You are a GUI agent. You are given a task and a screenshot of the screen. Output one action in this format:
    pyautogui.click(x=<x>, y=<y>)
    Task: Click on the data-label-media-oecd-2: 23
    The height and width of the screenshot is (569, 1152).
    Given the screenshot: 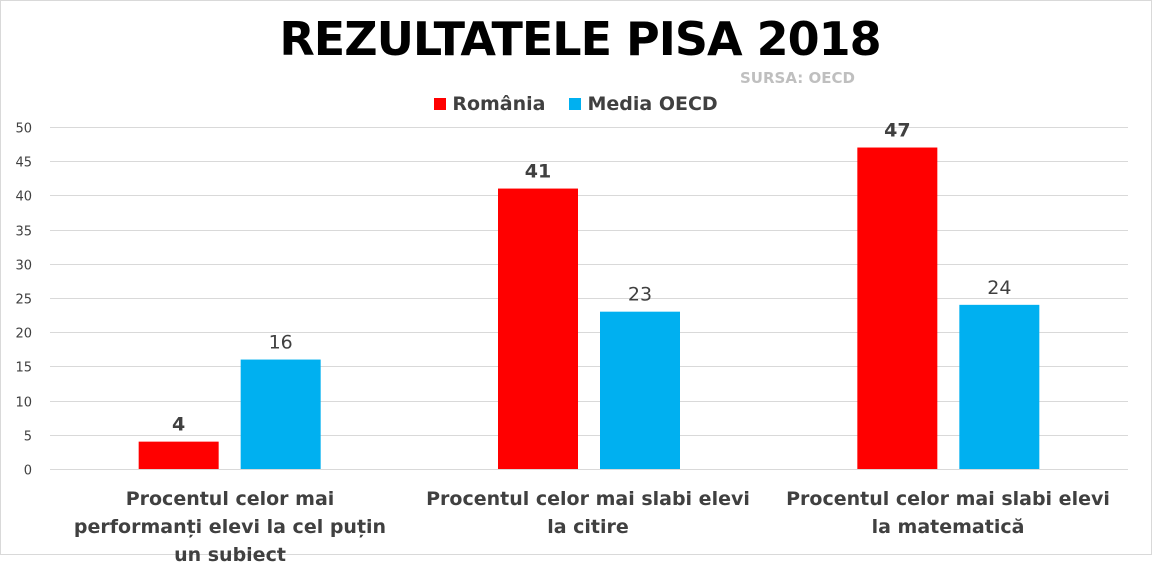 What is the action you would take?
    pyautogui.click(x=640, y=295)
    